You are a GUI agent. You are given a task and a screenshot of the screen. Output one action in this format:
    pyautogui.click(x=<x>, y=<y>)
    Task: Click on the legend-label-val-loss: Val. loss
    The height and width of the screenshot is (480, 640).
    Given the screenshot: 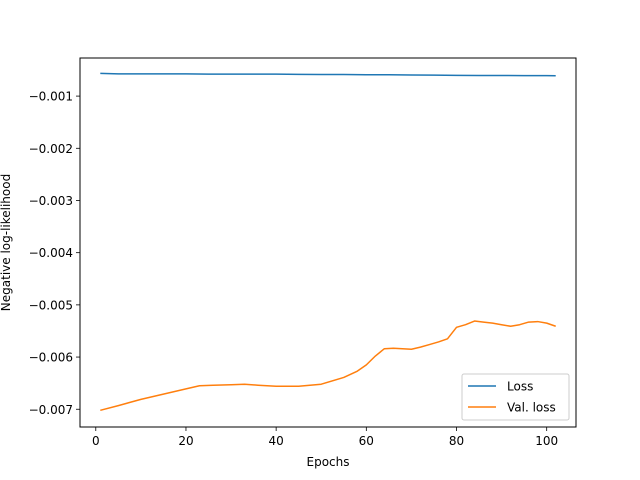 What is the action you would take?
    pyautogui.click(x=531, y=408)
    